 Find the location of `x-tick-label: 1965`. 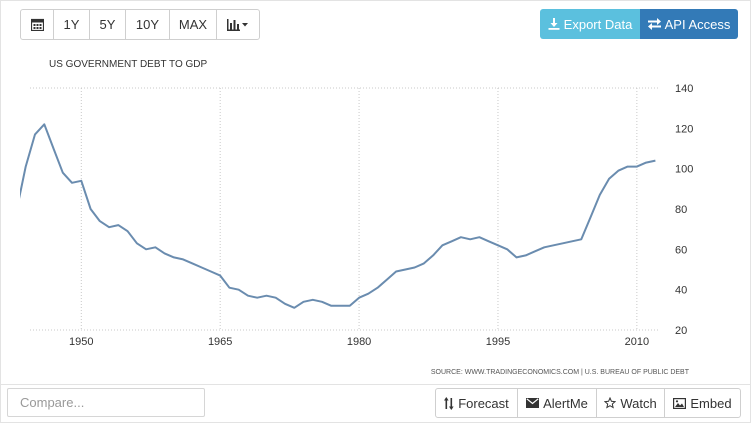

x-tick-label: 1965 is located at coordinates (220, 342).